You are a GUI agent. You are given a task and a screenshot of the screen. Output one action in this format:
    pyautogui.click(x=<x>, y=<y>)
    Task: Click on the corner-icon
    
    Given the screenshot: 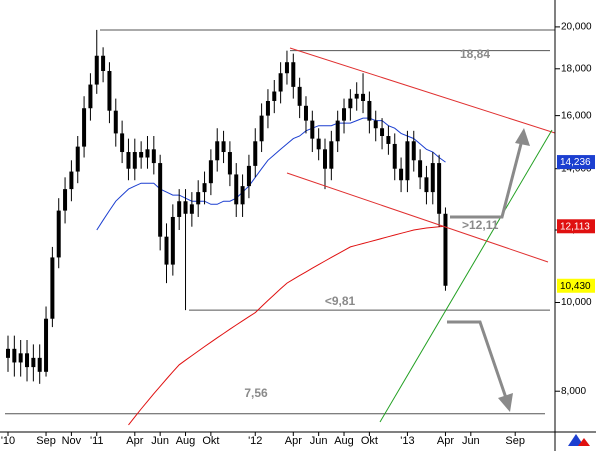 What is the action you would take?
    pyautogui.click(x=579, y=440)
    